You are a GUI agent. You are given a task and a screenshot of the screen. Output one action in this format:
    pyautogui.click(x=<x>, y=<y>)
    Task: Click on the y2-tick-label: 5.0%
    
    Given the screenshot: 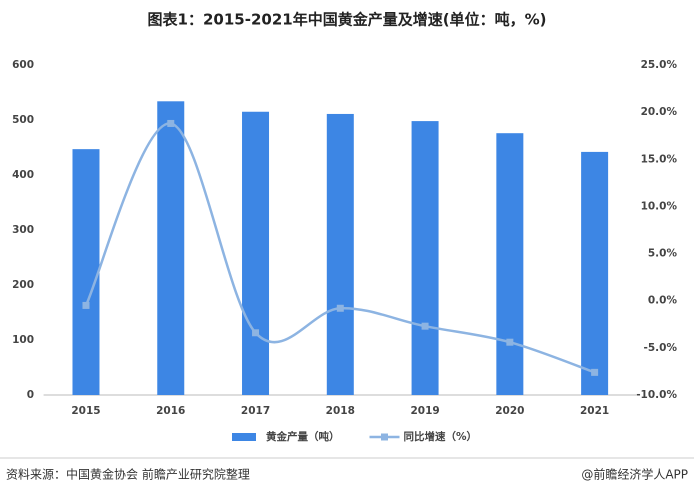 What is the action you would take?
    pyautogui.click(x=663, y=254)
    